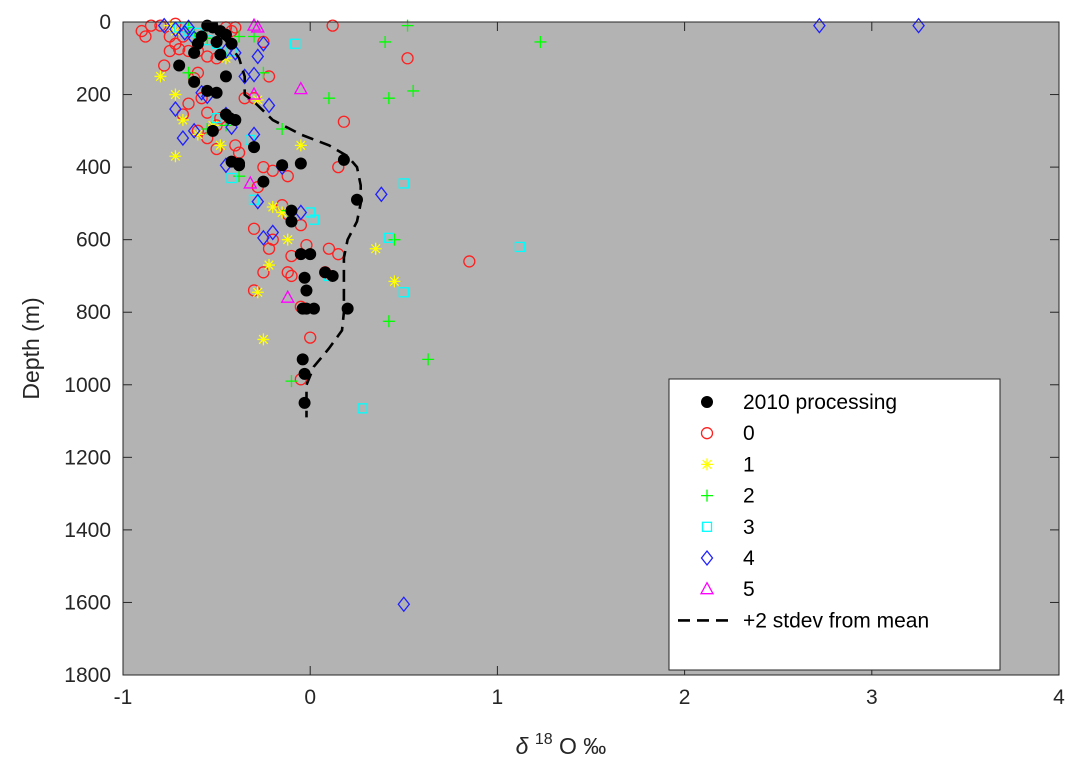 The image size is (1069, 770). What do you see at coordinates (582, 746) in the screenshot?
I see `x-axis-label-suffix: O ‰` at bounding box center [582, 746].